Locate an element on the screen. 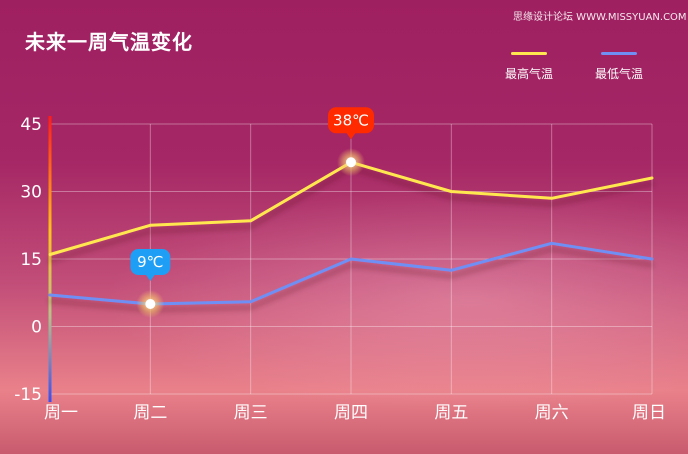 The image size is (688, 454). x-tick-label: 周四 is located at coordinates (351, 413).